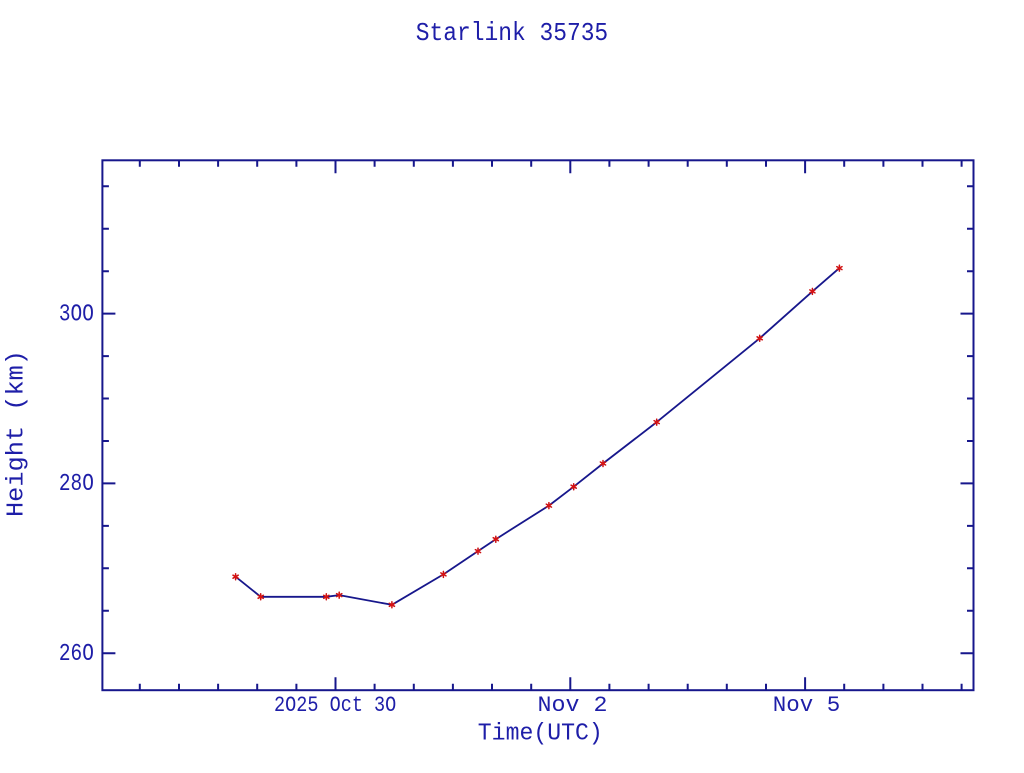 Image resolution: width=1024 pixels, height=773 pixels. I want to click on svg-text: Nov 5, so click(807, 705).